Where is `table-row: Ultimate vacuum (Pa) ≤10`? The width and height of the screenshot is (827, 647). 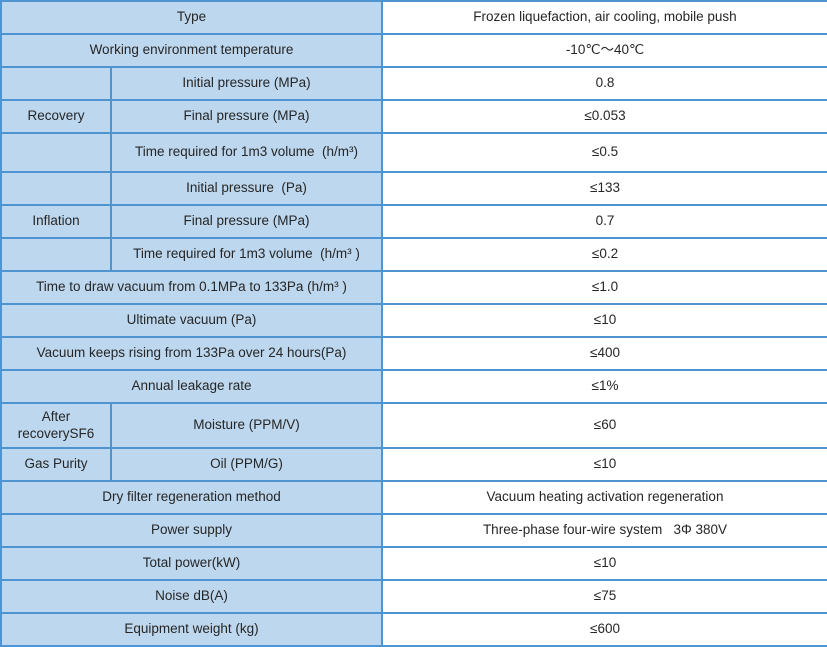 table-row: Ultimate vacuum (Pa) ≤10 is located at coordinates (413, 320).